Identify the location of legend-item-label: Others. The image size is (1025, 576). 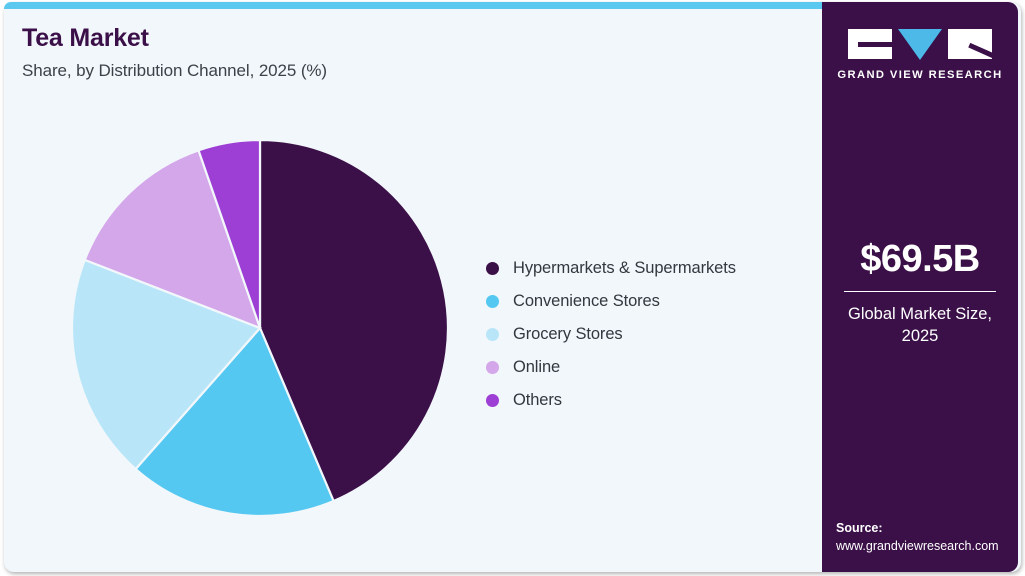
(537, 400).